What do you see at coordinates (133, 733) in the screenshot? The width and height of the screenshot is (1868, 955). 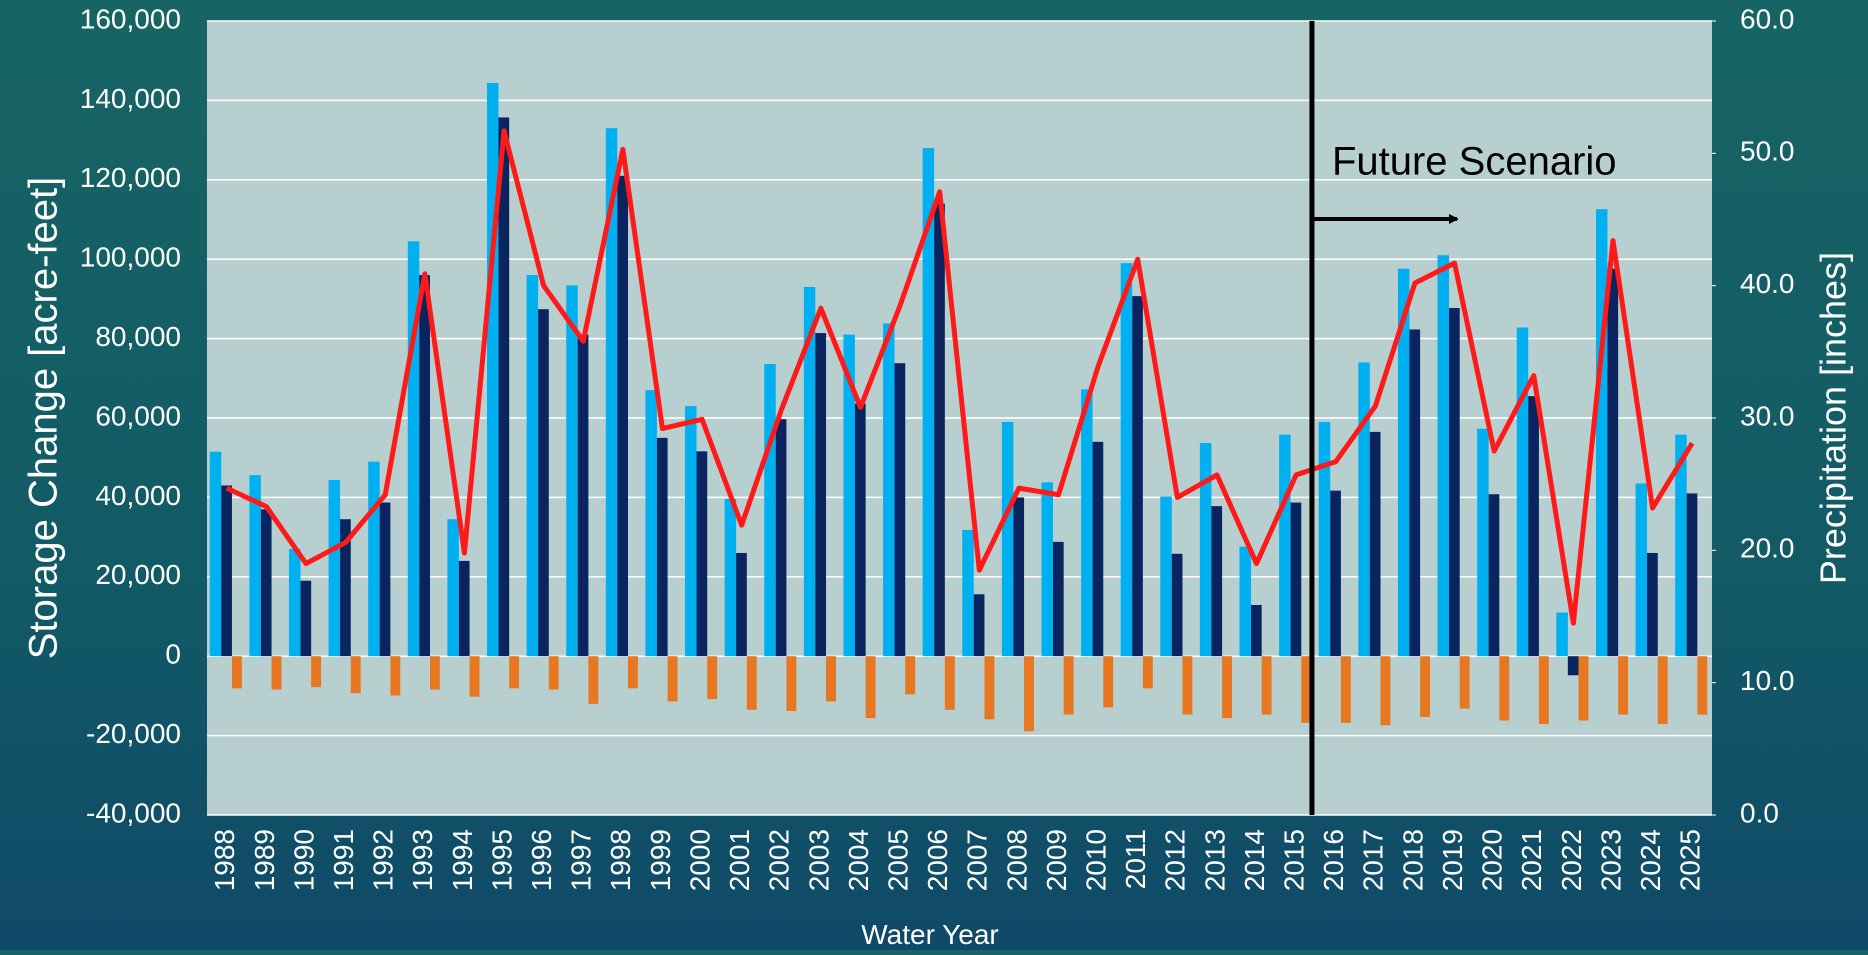 I see `y-tick-label: -20,000` at bounding box center [133, 733].